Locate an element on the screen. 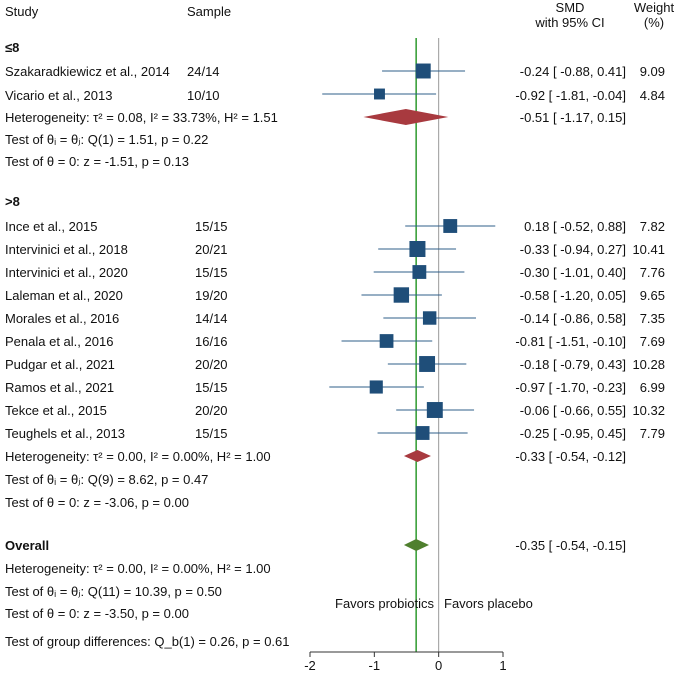  x-tick-label: 1 is located at coordinates (502, 665).